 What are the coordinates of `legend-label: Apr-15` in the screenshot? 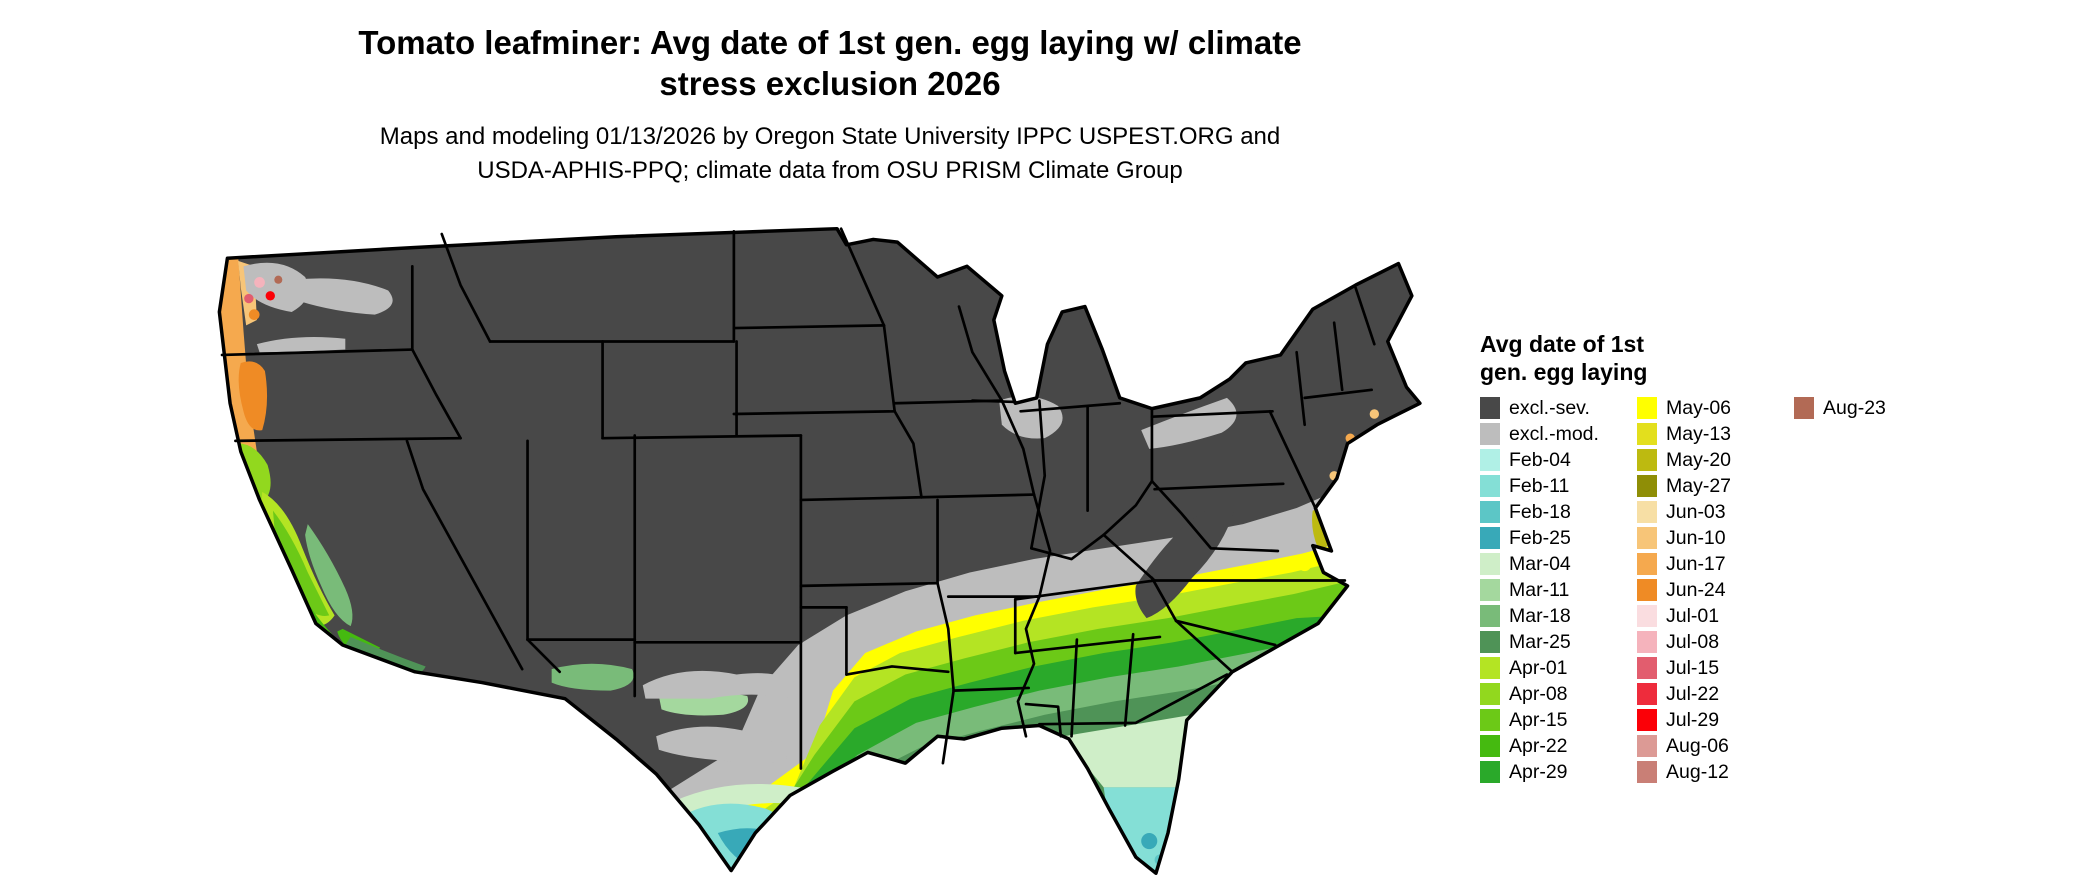 It's located at (1538, 719).